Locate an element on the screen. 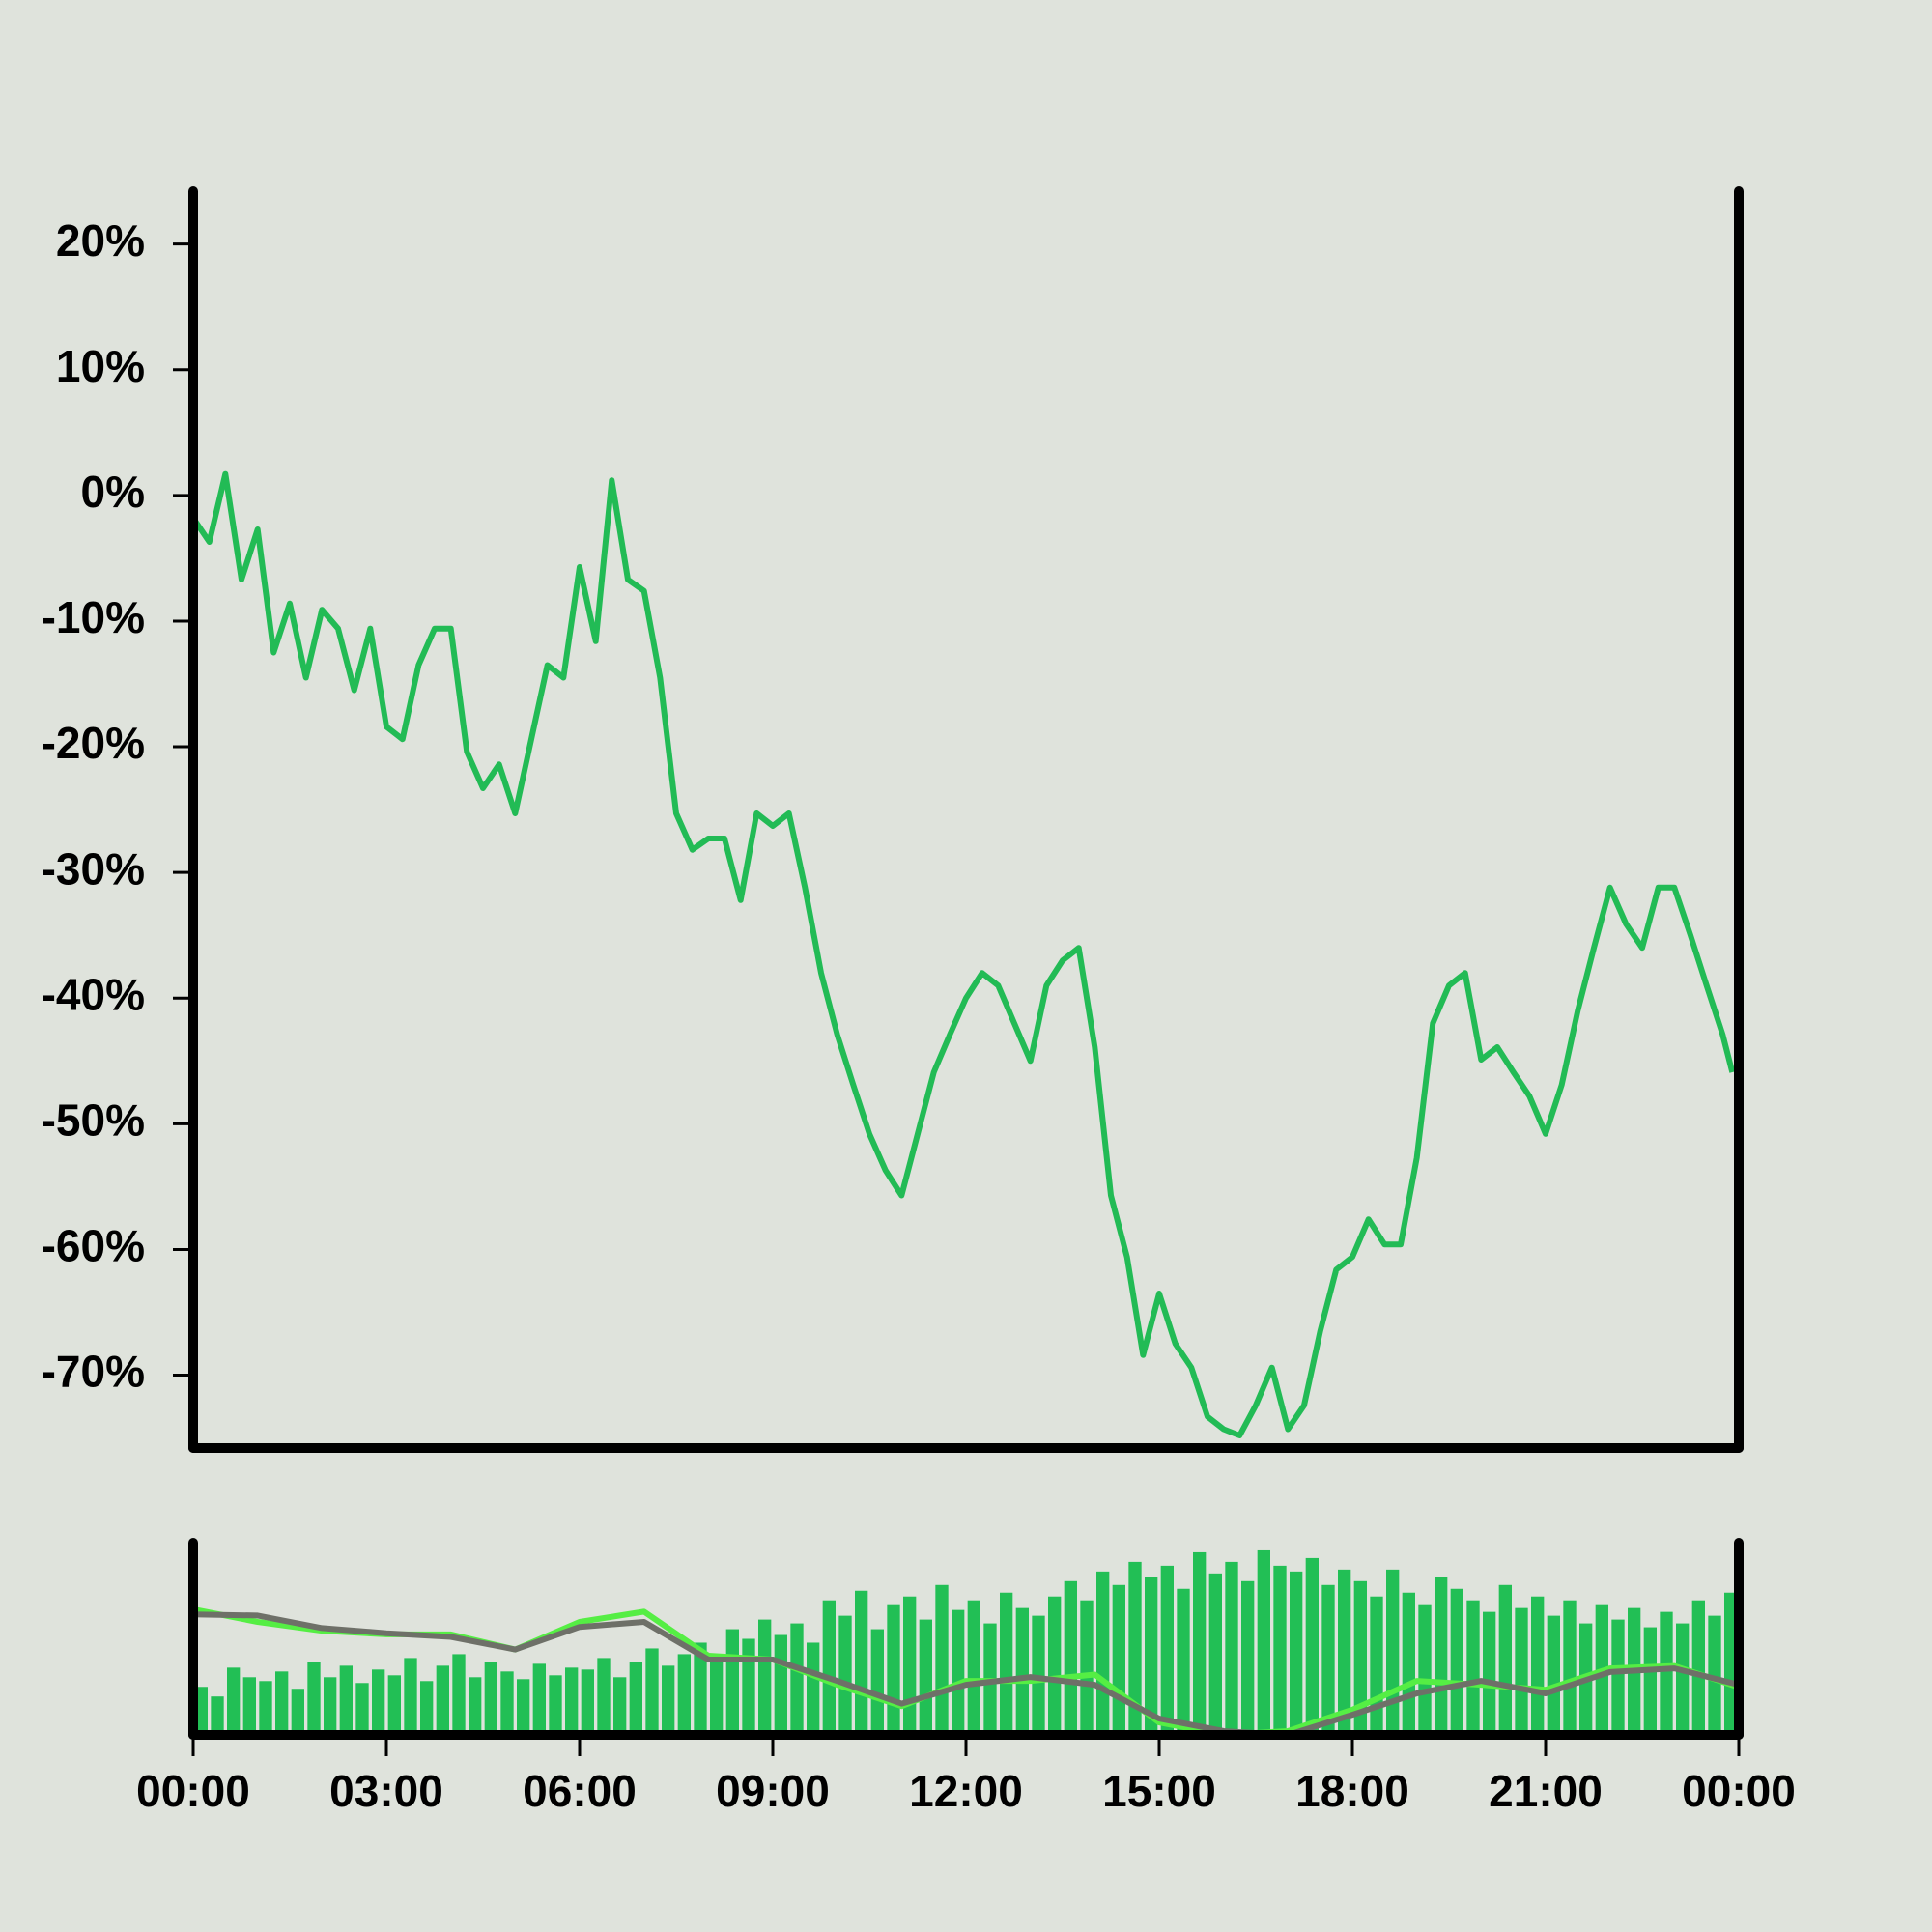 This screenshot has width=1932, height=1932. y-tick-label: 20% is located at coordinates (100, 240).